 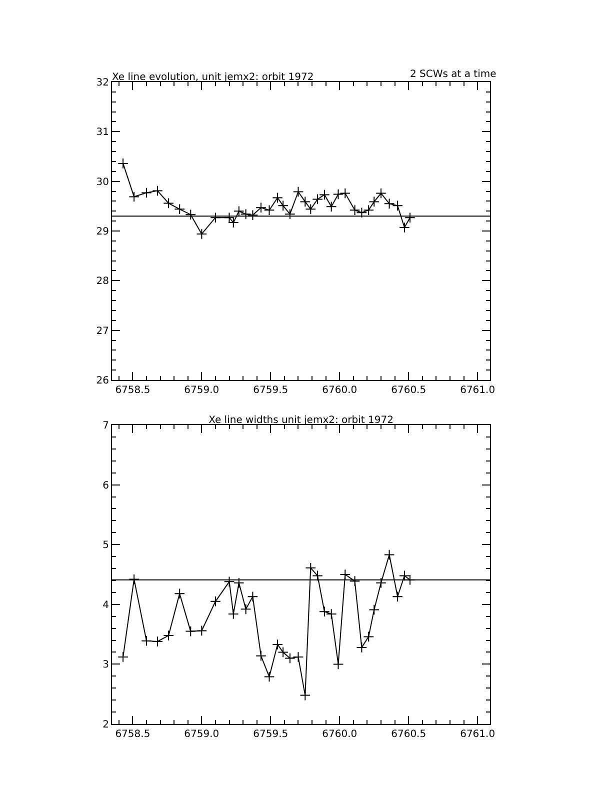 I want to click on y-tick-label: 6, so click(x=105, y=486).